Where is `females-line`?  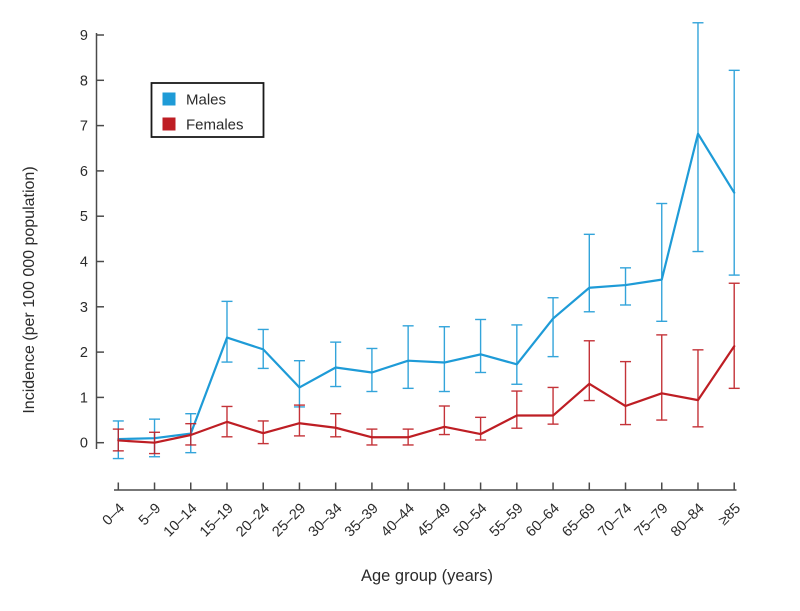 females-line is located at coordinates (426, 394).